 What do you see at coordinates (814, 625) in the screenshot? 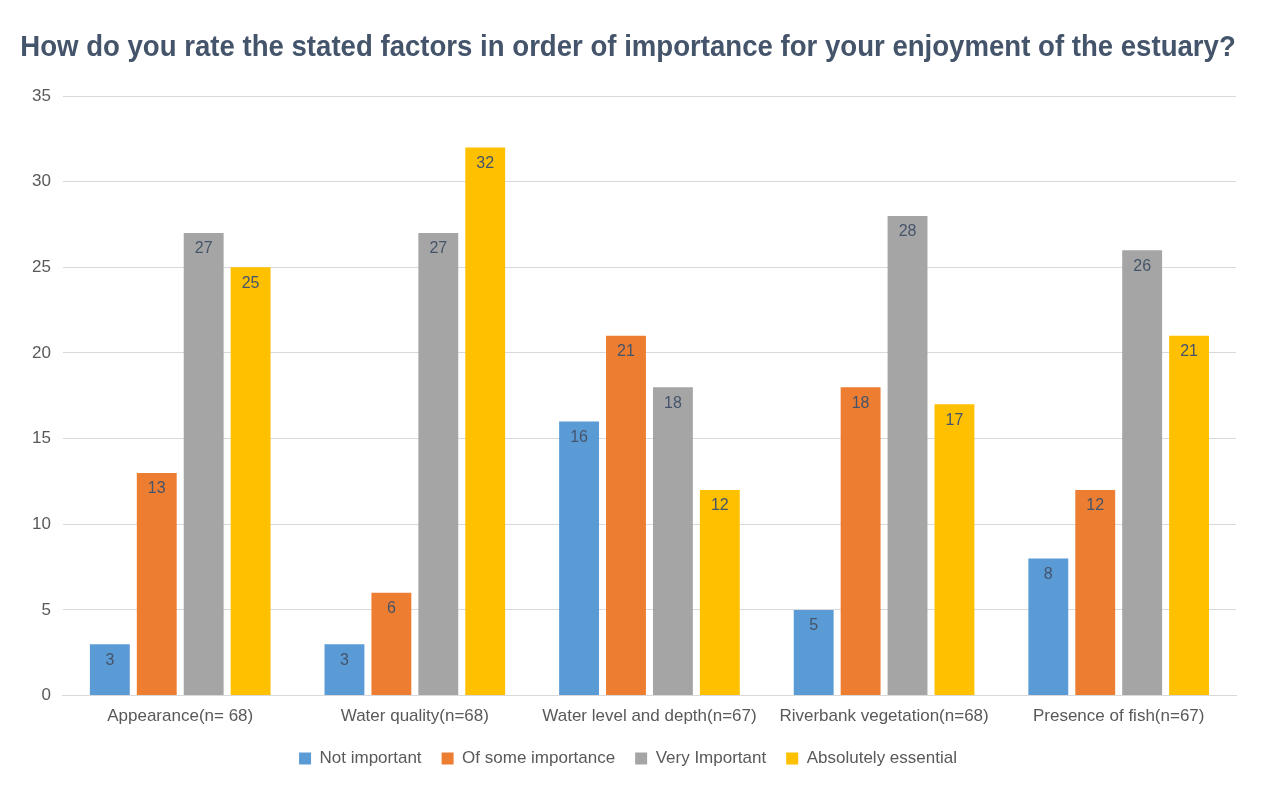
I see `data-label: 5` at bounding box center [814, 625].